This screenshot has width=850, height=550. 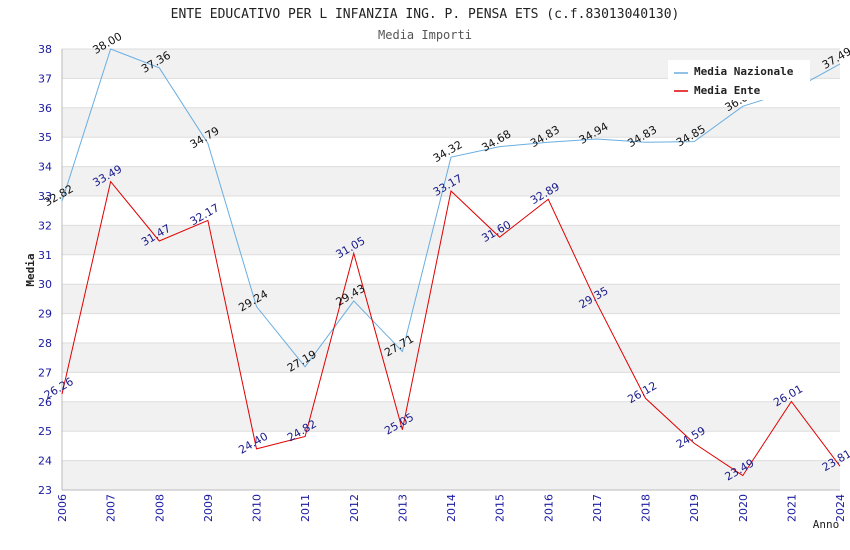 I want to click on y-tick-label: 37, so click(x=45, y=78).